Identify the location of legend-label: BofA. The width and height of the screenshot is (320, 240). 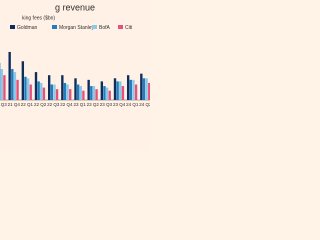
(105, 28).